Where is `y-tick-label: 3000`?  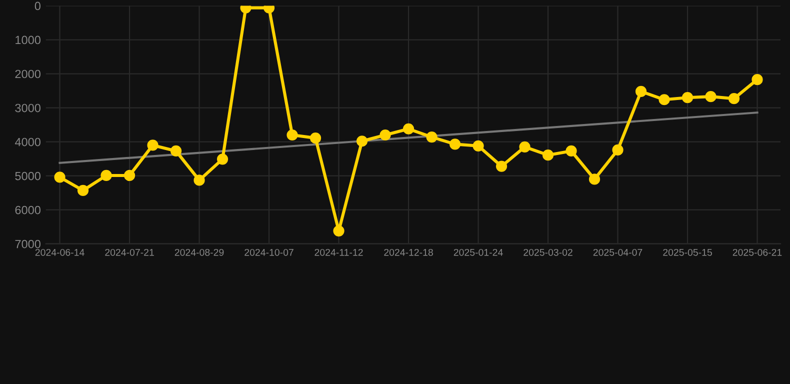 y-tick-label: 3000 is located at coordinates (27, 108).